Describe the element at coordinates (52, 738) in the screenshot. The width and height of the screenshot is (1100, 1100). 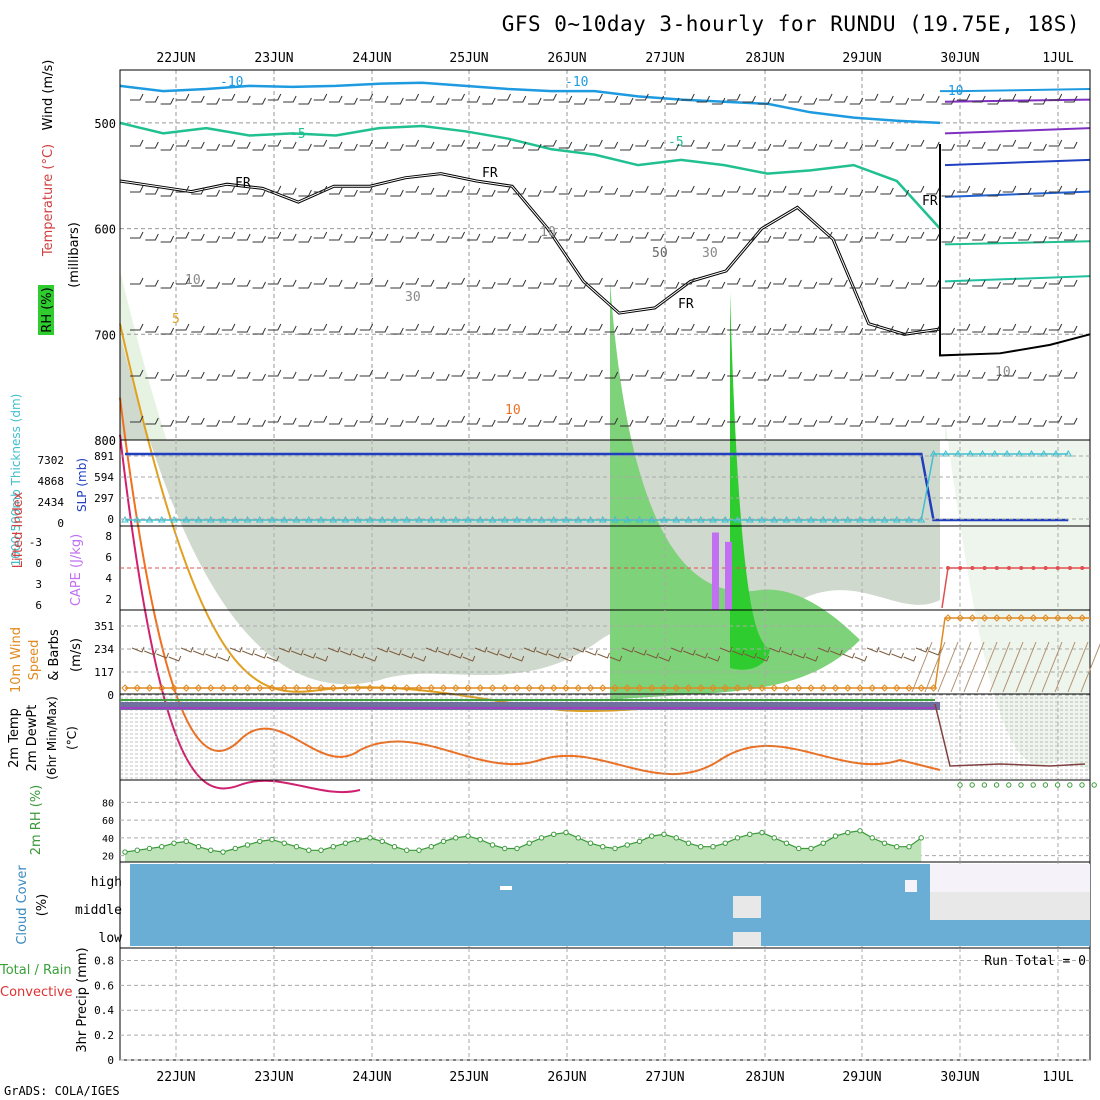
I see `temp-ylabel-c: (6hr Min/Max)` at that location.